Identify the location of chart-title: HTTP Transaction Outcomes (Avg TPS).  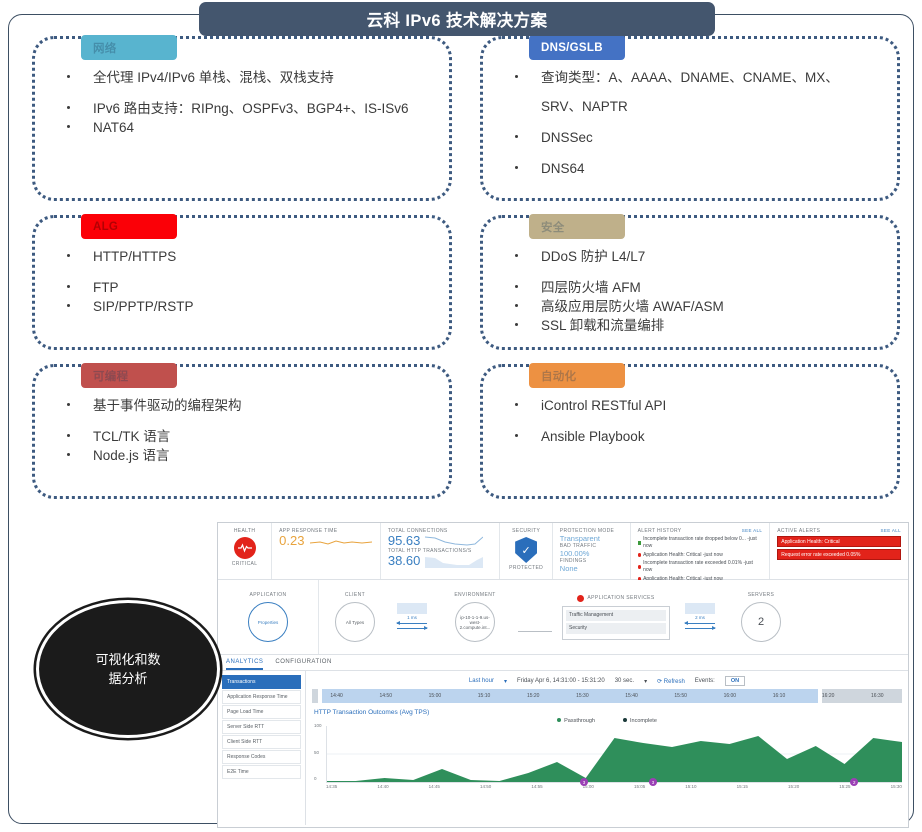
(372, 712).